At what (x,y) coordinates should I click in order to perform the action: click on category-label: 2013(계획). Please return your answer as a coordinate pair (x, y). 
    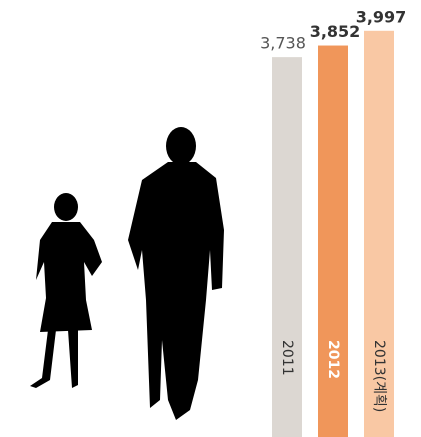
    Looking at the image, I should click on (379, 376).